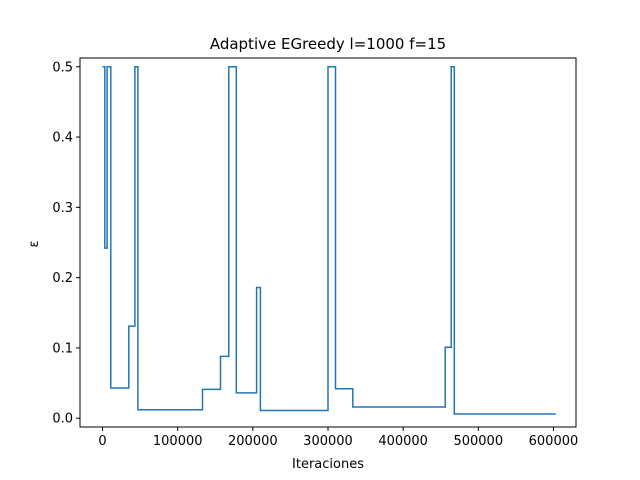  Describe the element at coordinates (62, 208) in the screenshot. I see `y-tick-label: 0.3` at that location.